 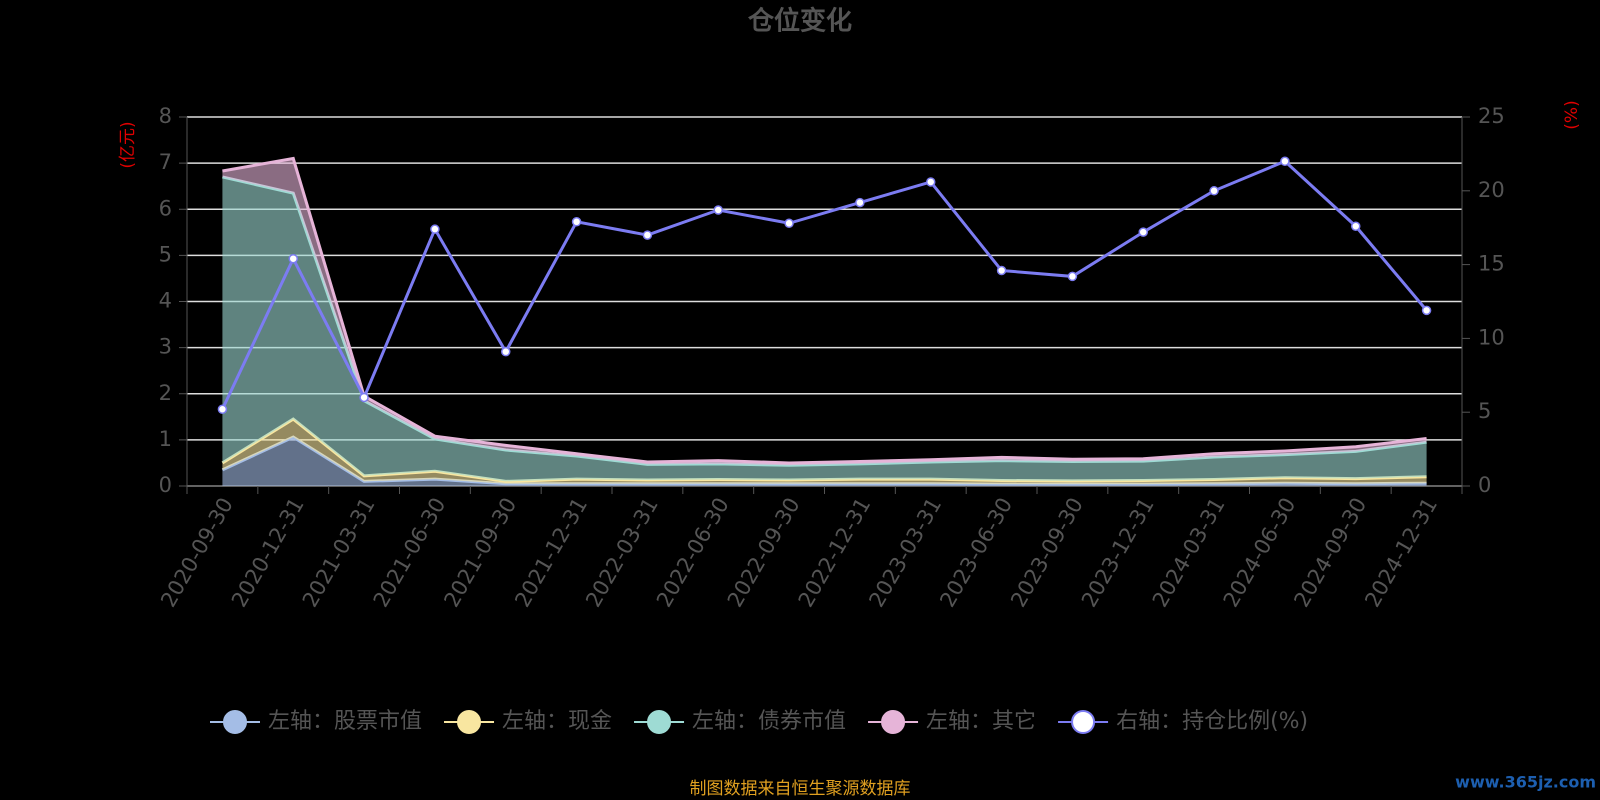 What do you see at coordinates (1118, 553) in the screenshot?
I see `x-tick-label: 2023-12-31` at bounding box center [1118, 553].